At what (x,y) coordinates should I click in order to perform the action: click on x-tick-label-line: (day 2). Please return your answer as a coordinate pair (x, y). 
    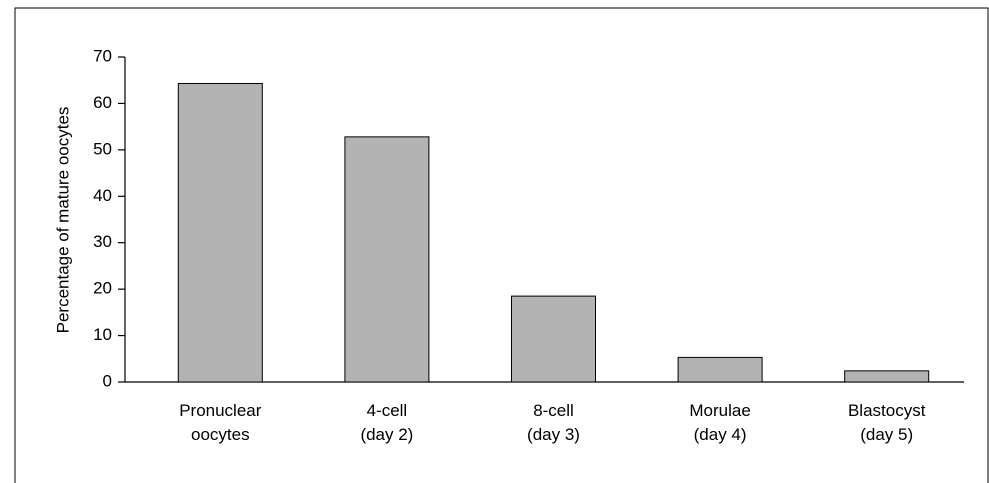
    Looking at the image, I should click on (386, 434).